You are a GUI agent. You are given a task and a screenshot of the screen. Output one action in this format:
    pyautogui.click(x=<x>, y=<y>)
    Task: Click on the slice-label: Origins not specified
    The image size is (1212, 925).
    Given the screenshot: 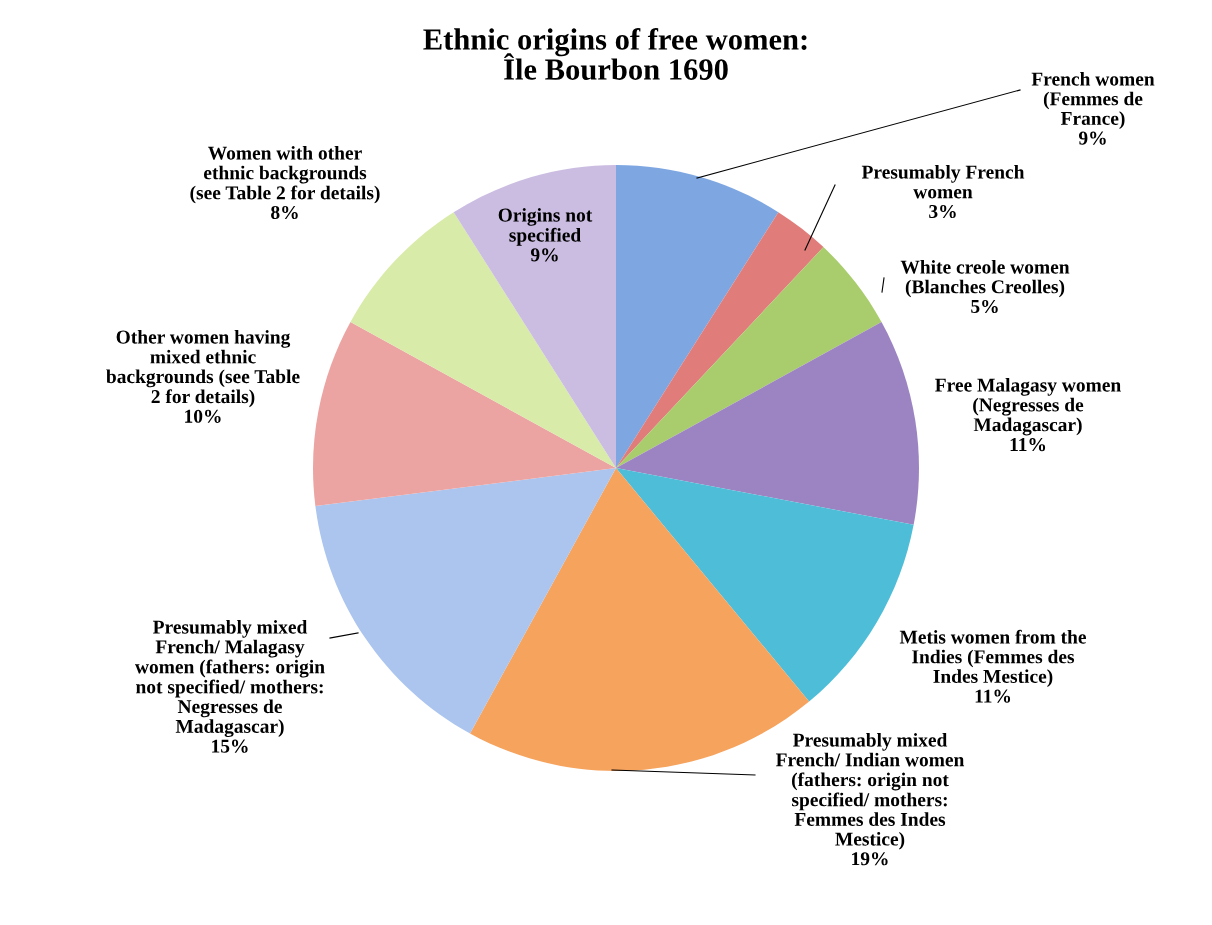 What is the action you would take?
    pyautogui.click(x=545, y=227)
    